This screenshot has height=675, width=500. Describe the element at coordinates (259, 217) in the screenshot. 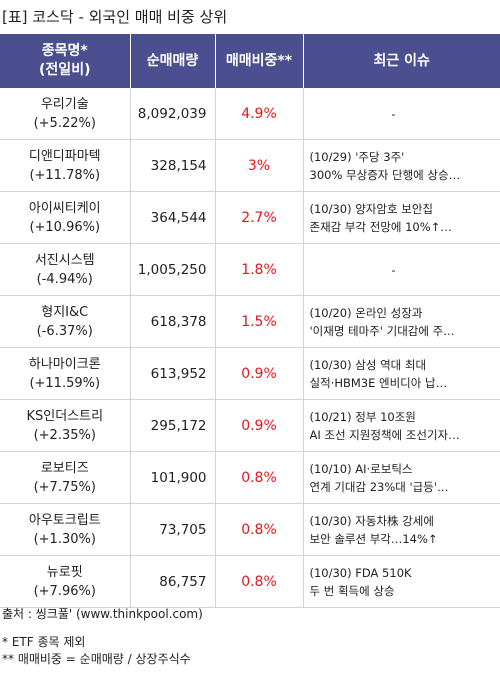

I see `trade-ratio: 2.7%` at that location.